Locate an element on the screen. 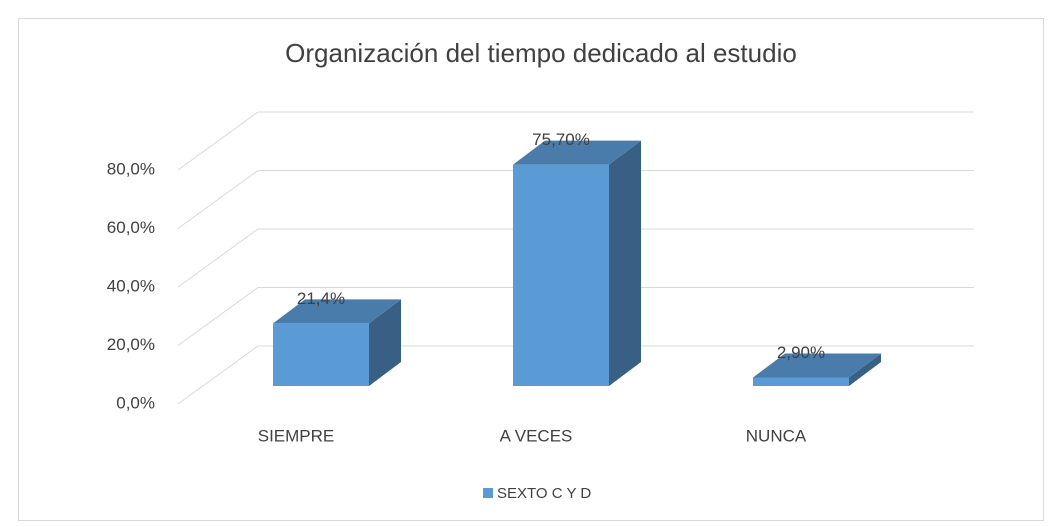 Image resolution: width=1062 pixels, height=527 pixels. legend-swatch is located at coordinates (488, 493).